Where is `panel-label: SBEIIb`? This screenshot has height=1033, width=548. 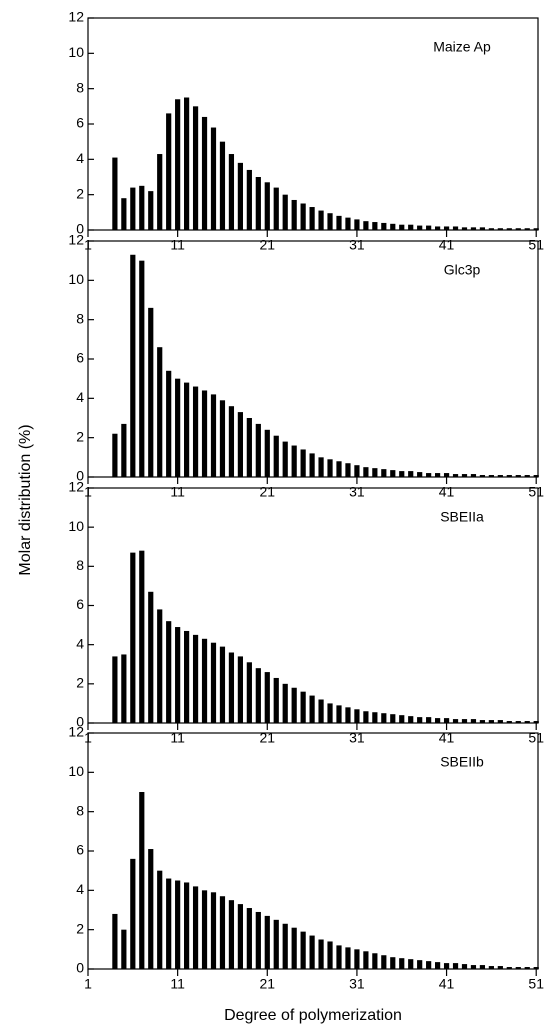 panel-label: SBEIIb is located at coordinates (462, 762).